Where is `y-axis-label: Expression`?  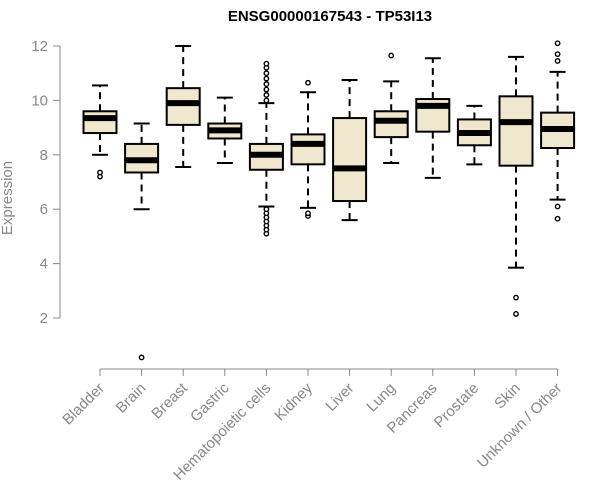
y-axis-label: Expression is located at coordinates (8, 198).